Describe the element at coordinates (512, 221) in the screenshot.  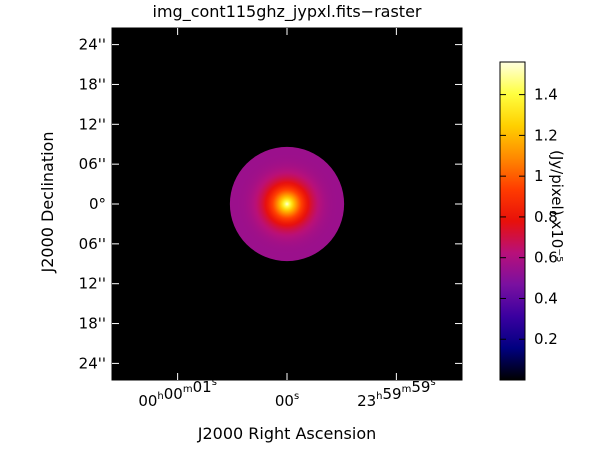
I see `colorbar` at that location.